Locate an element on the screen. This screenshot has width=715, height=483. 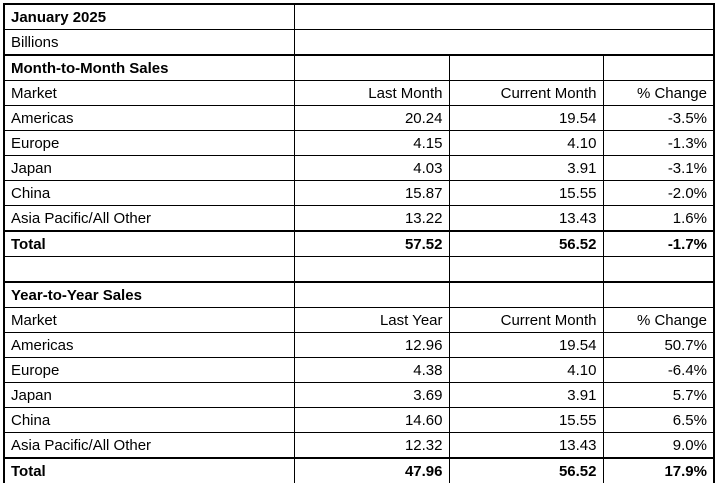
last-month-cell: 4.03 is located at coordinates (371, 168).